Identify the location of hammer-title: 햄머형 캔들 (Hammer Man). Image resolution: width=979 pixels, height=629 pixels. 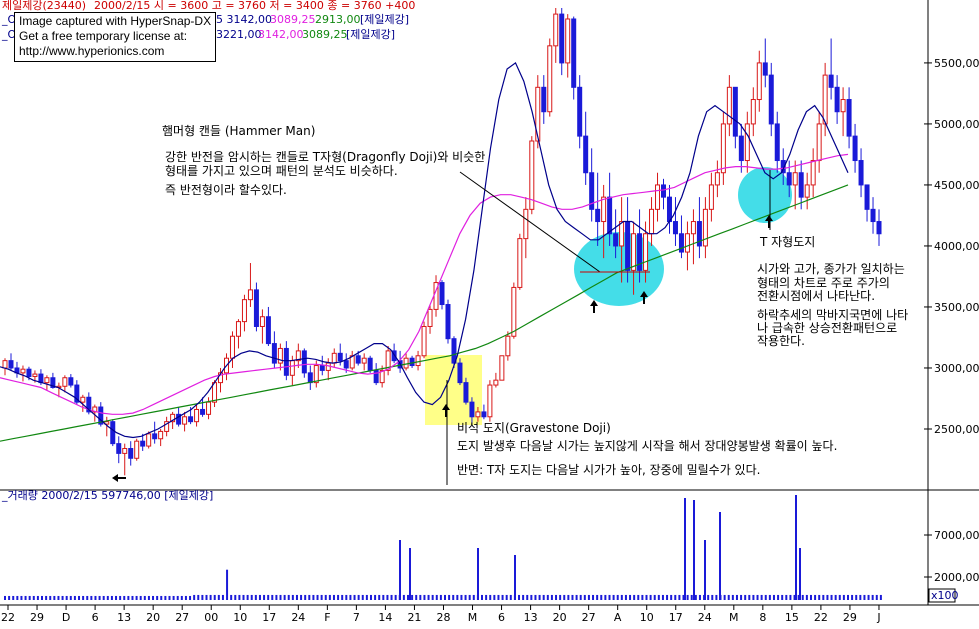
(238, 131).